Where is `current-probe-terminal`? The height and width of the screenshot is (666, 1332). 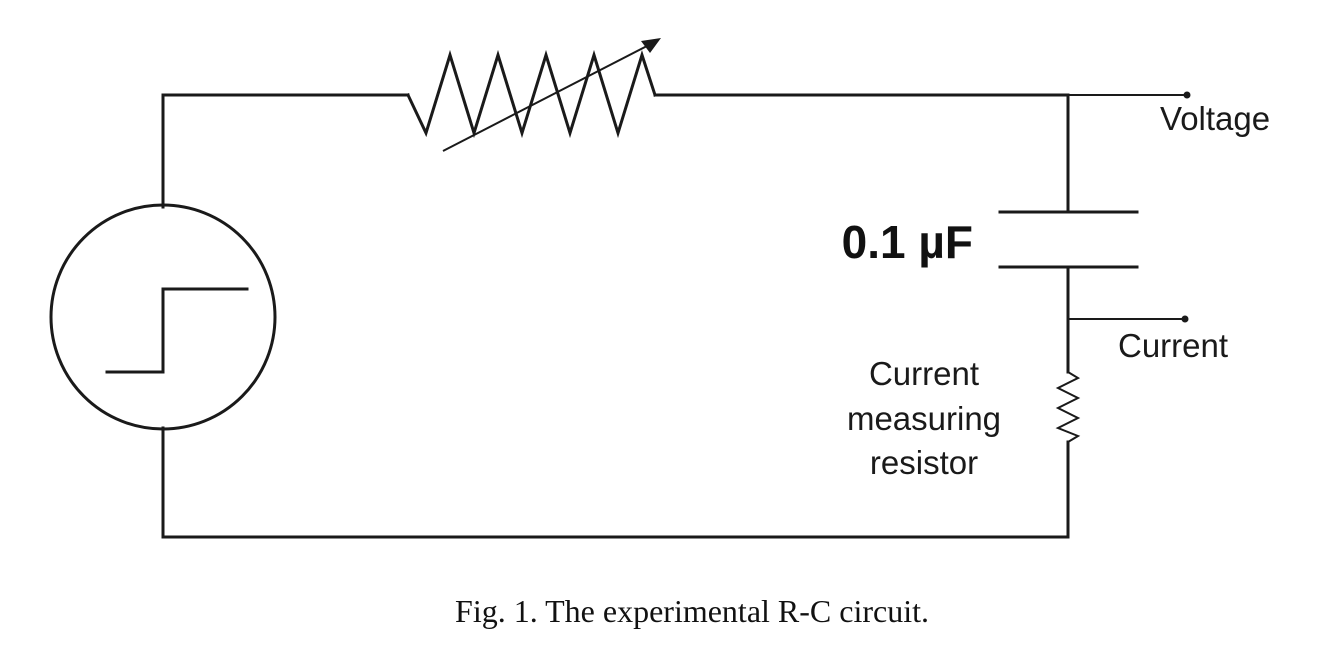 current-probe-terminal is located at coordinates (1185, 319).